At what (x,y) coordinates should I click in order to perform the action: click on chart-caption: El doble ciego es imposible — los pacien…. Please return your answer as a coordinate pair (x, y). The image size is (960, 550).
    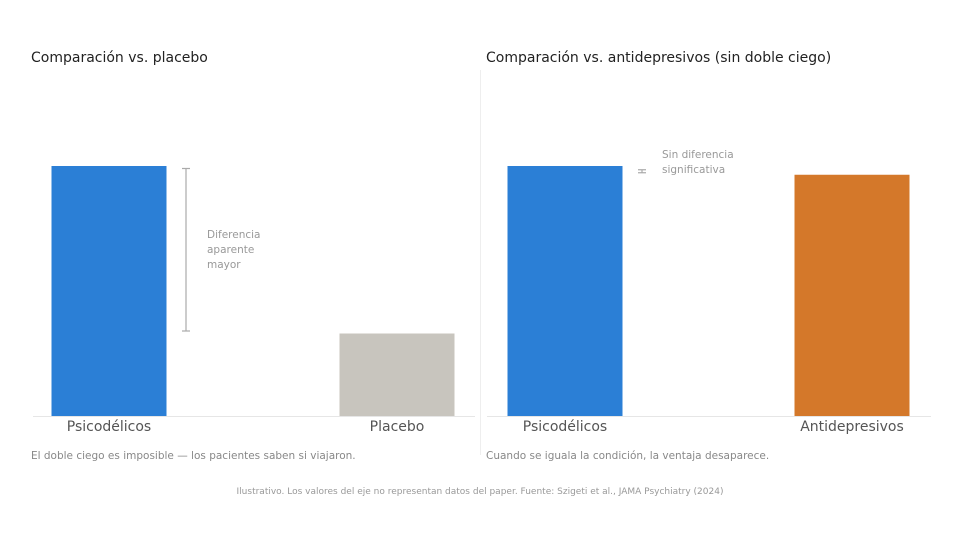
    Looking at the image, I should click on (193, 456).